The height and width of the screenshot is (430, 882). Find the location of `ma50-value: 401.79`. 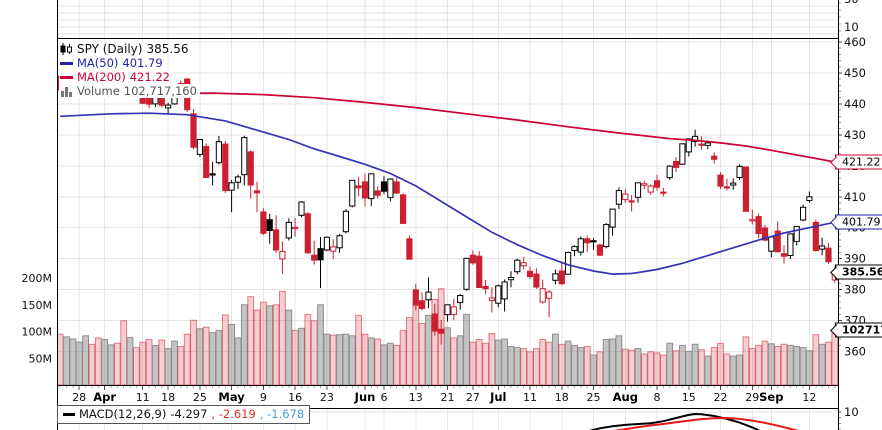

ma50-value: 401.79 is located at coordinates (142, 63).